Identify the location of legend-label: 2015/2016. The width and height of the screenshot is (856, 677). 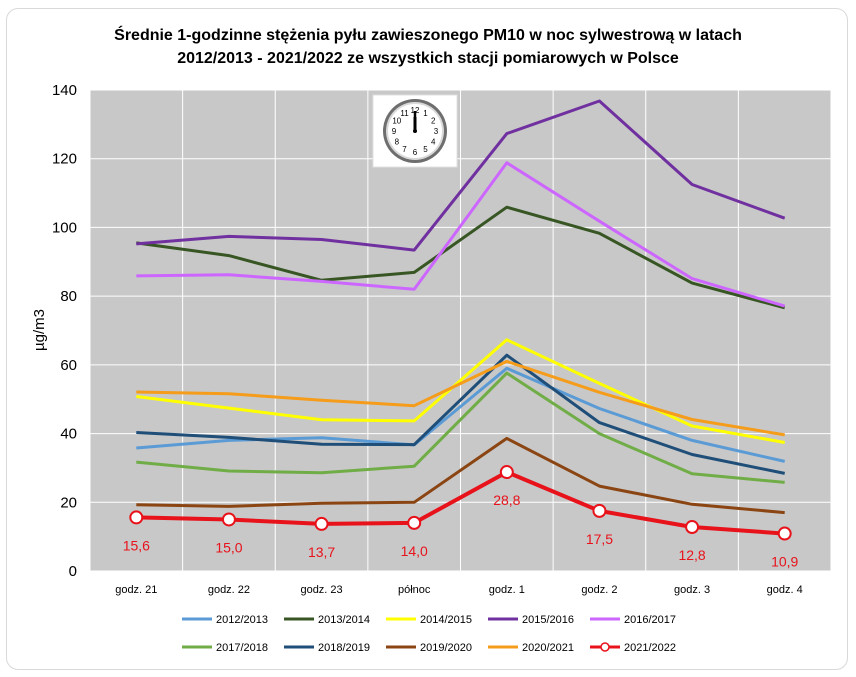
(548, 620).